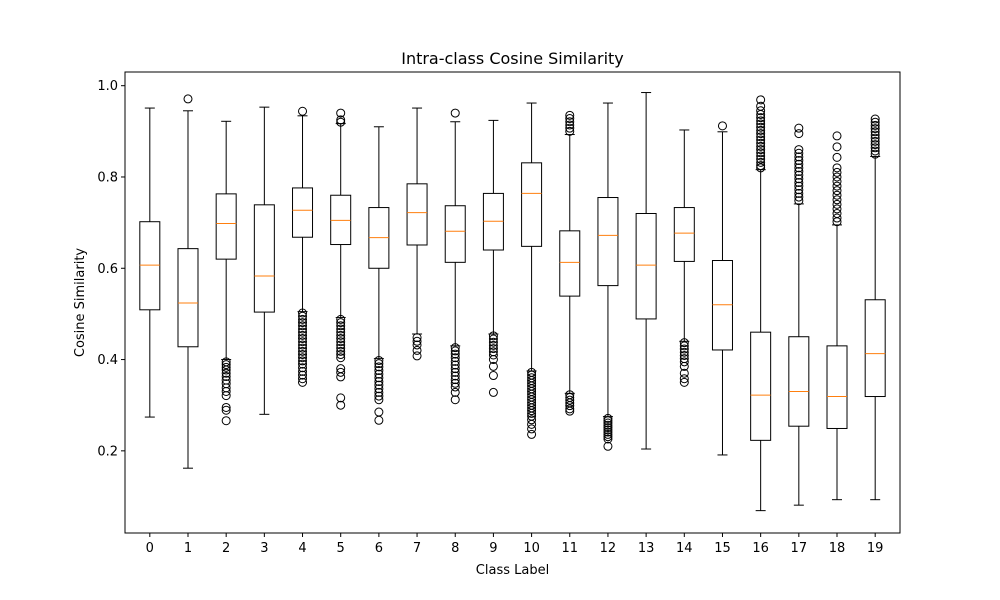 The image size is (1000, 600). I want to click on x-tick-label: 17, so click(799, 548).